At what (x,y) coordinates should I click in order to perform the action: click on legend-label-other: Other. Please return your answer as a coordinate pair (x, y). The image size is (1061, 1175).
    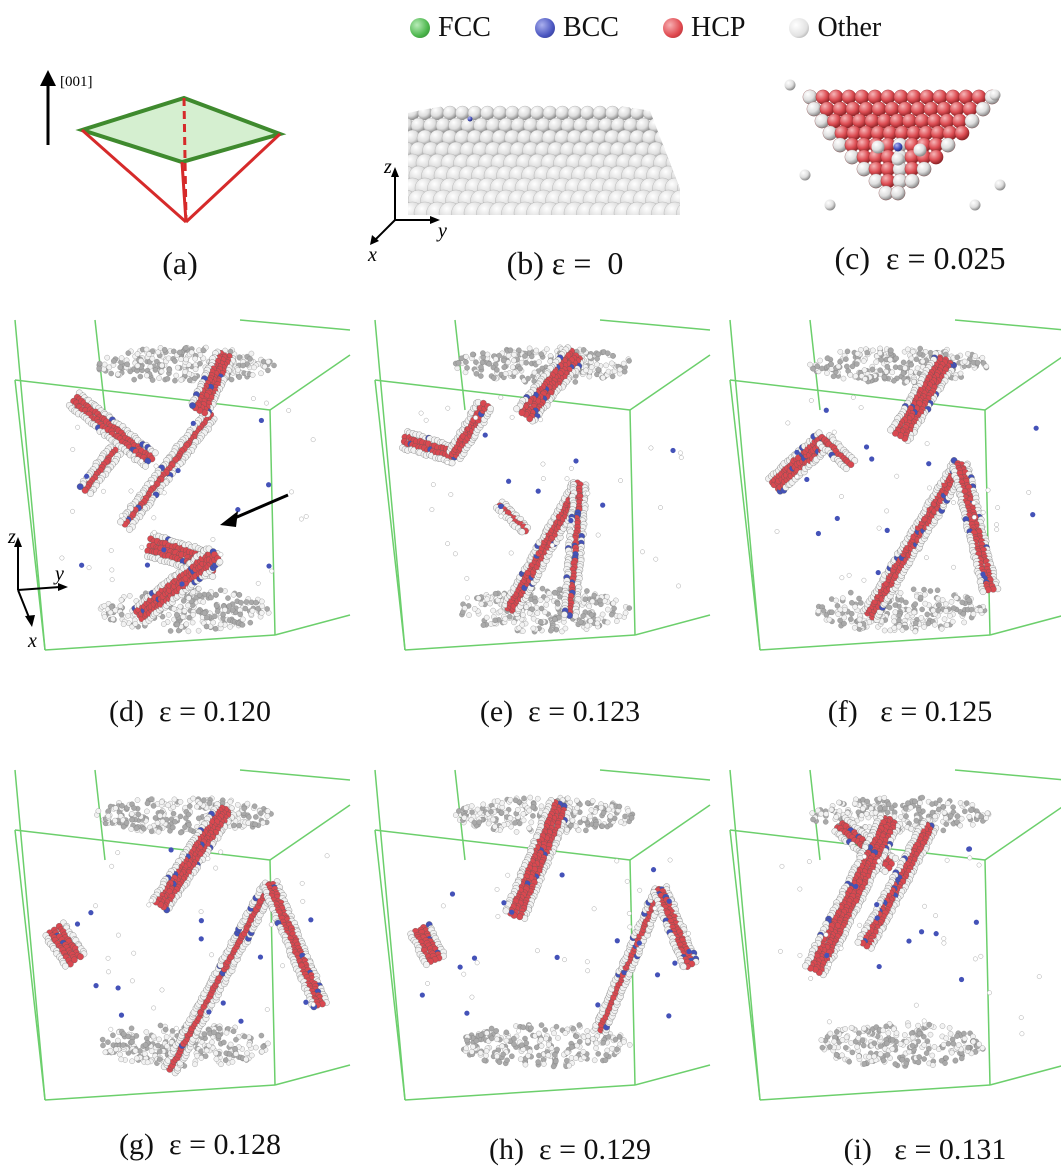
    Looking at the image, I should click on (849, 27).